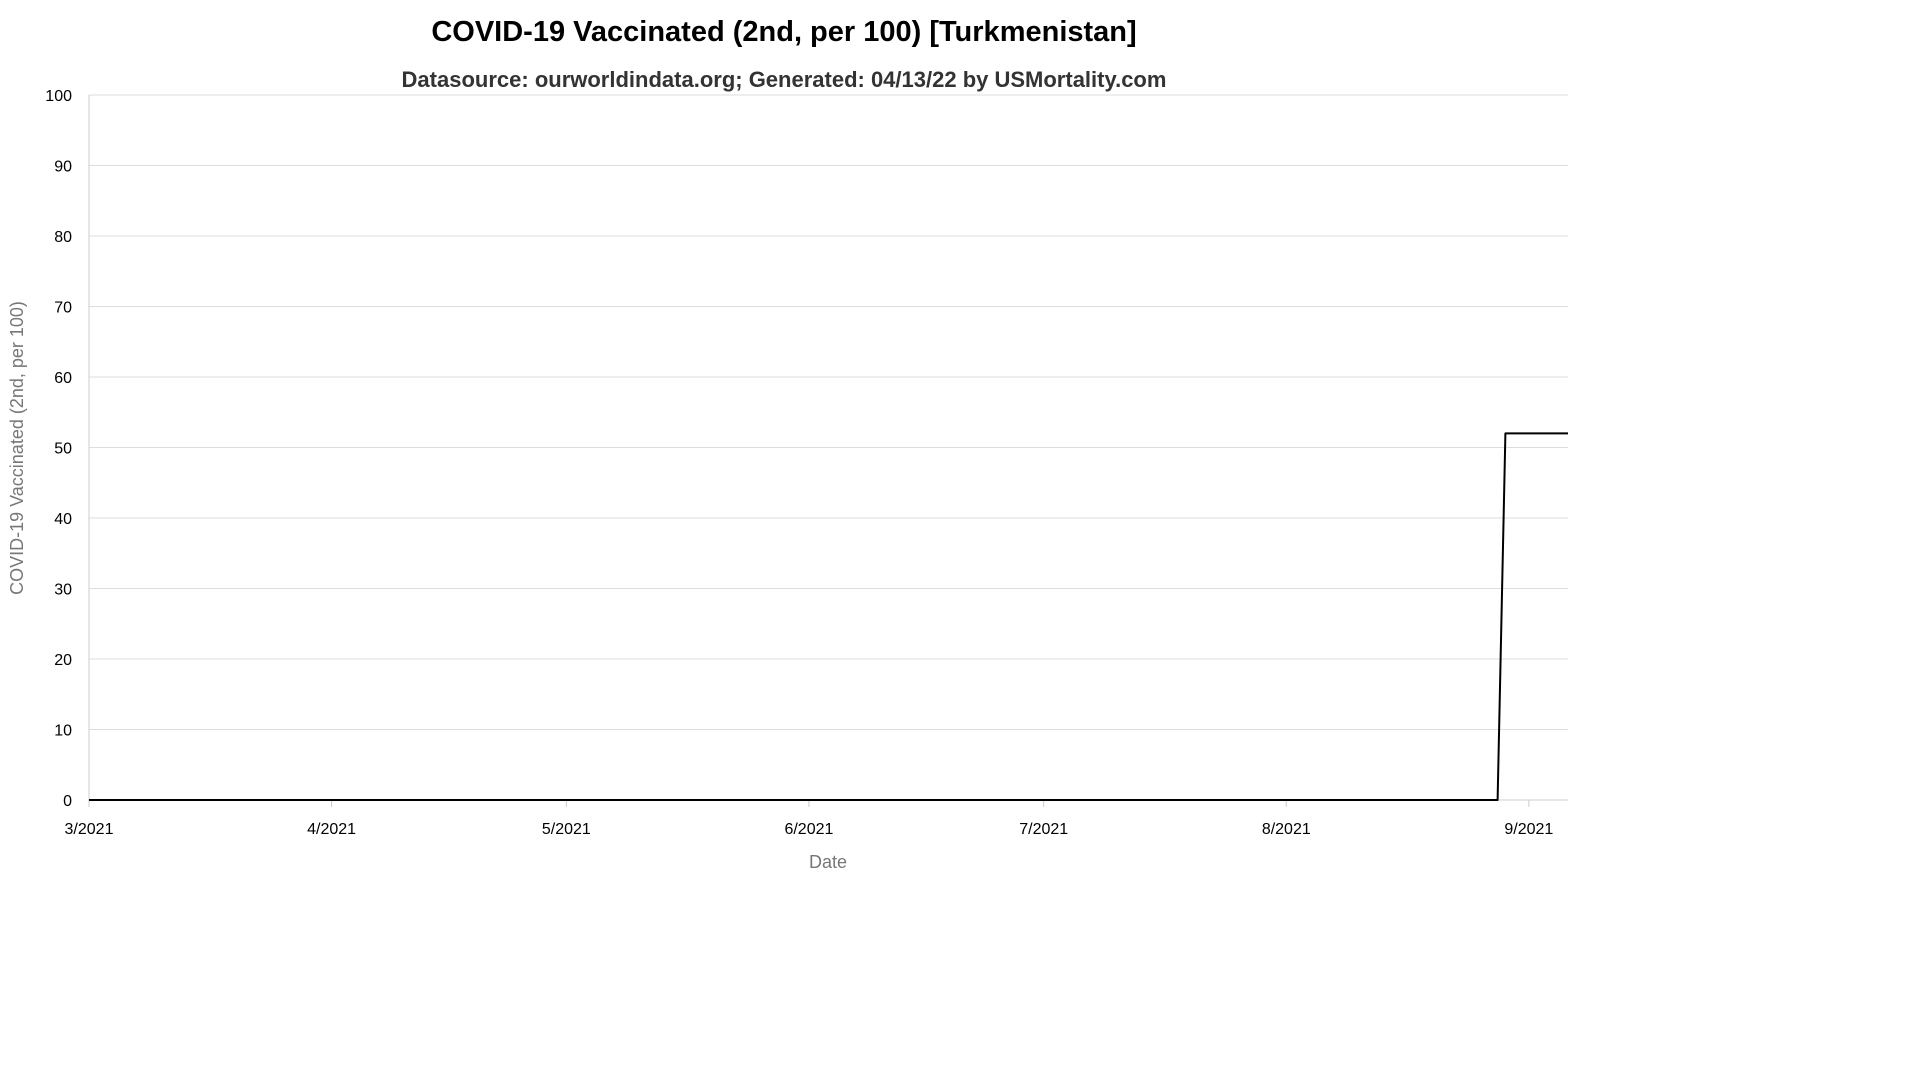 The image size is (1920, 1080). Describe the element at coordinates (17, 448) in the screenshot. I see `y-axis-title: COVID-19 Vaccinated (2nd, per 100)` at that location.